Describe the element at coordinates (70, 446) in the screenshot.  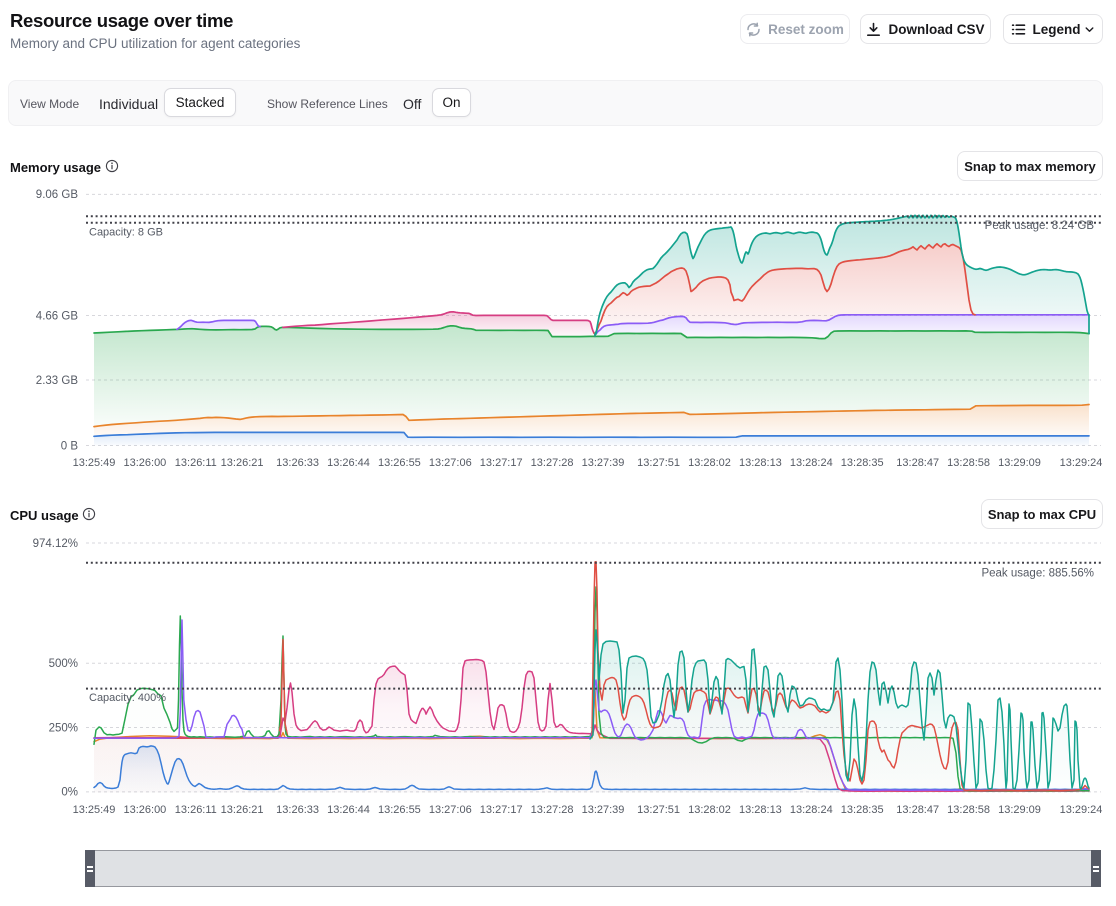
I see `svg-text: 0 B` at that location.